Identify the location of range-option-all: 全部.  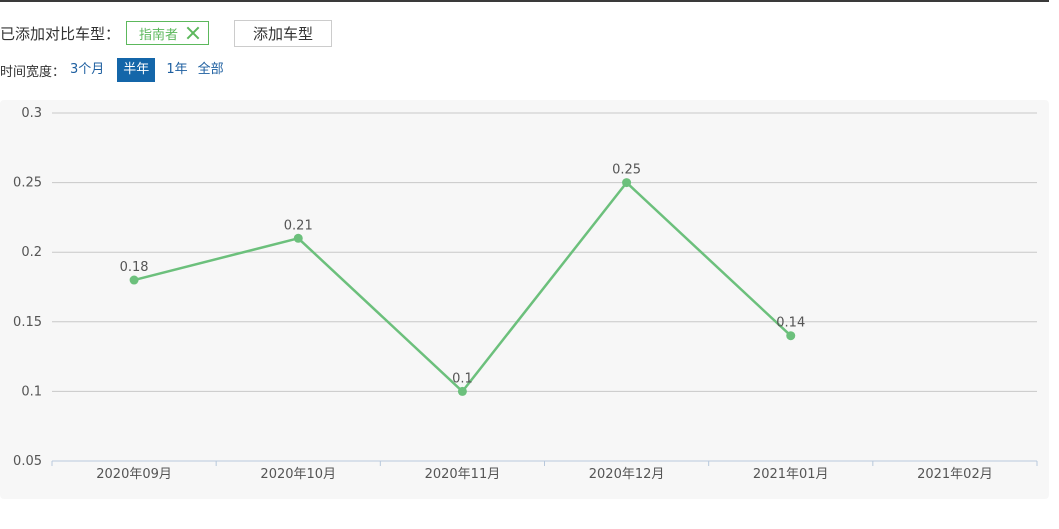
(210, 69).